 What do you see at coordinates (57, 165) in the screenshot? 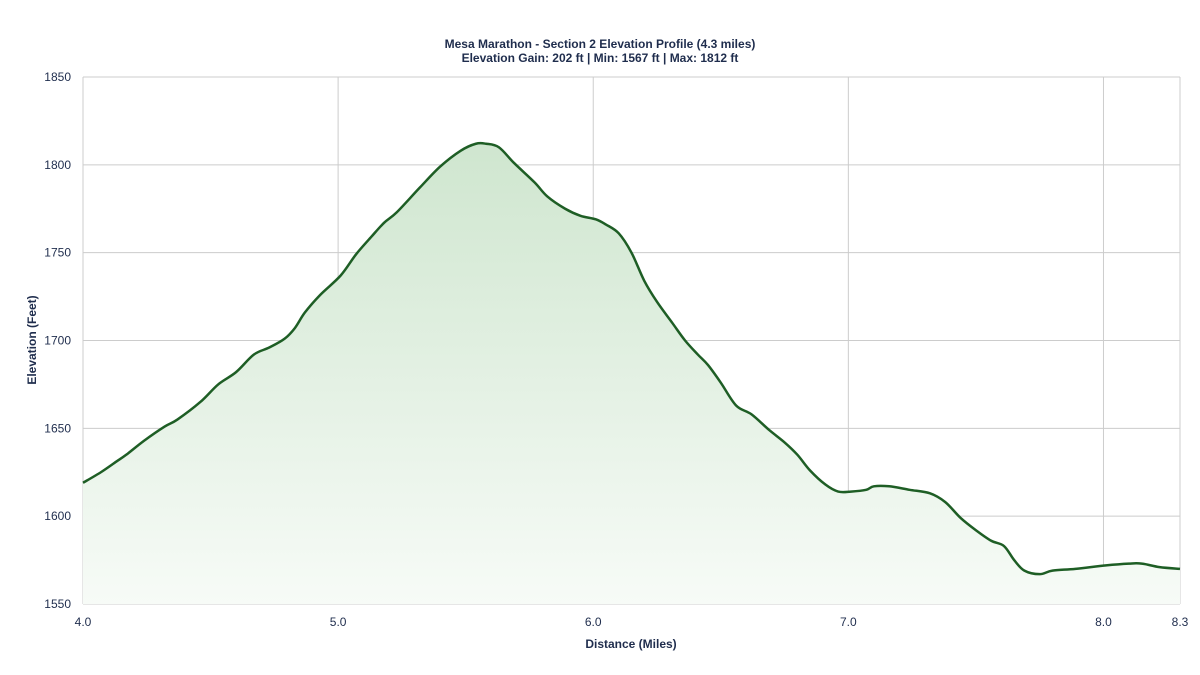
I see `y-tick-label: 1800` at bounding box center [57, 165].